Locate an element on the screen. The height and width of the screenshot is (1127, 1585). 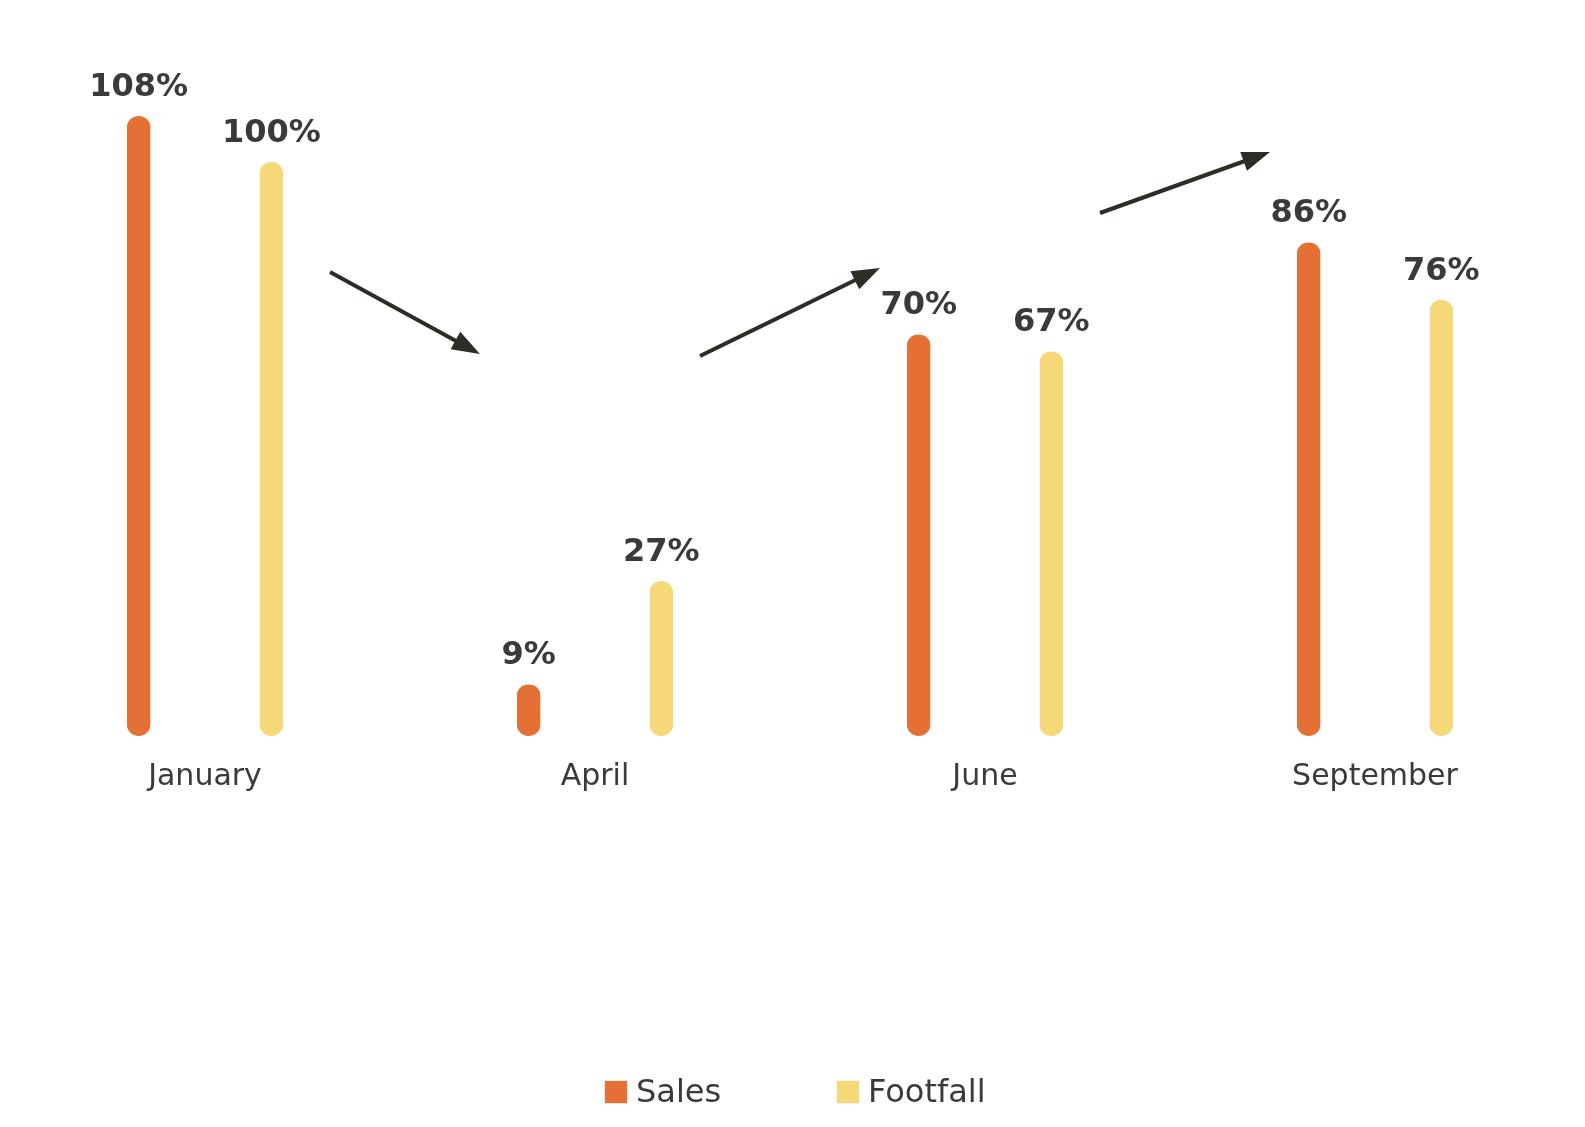
x-tick-label: January is located at coordinates (204, 774).